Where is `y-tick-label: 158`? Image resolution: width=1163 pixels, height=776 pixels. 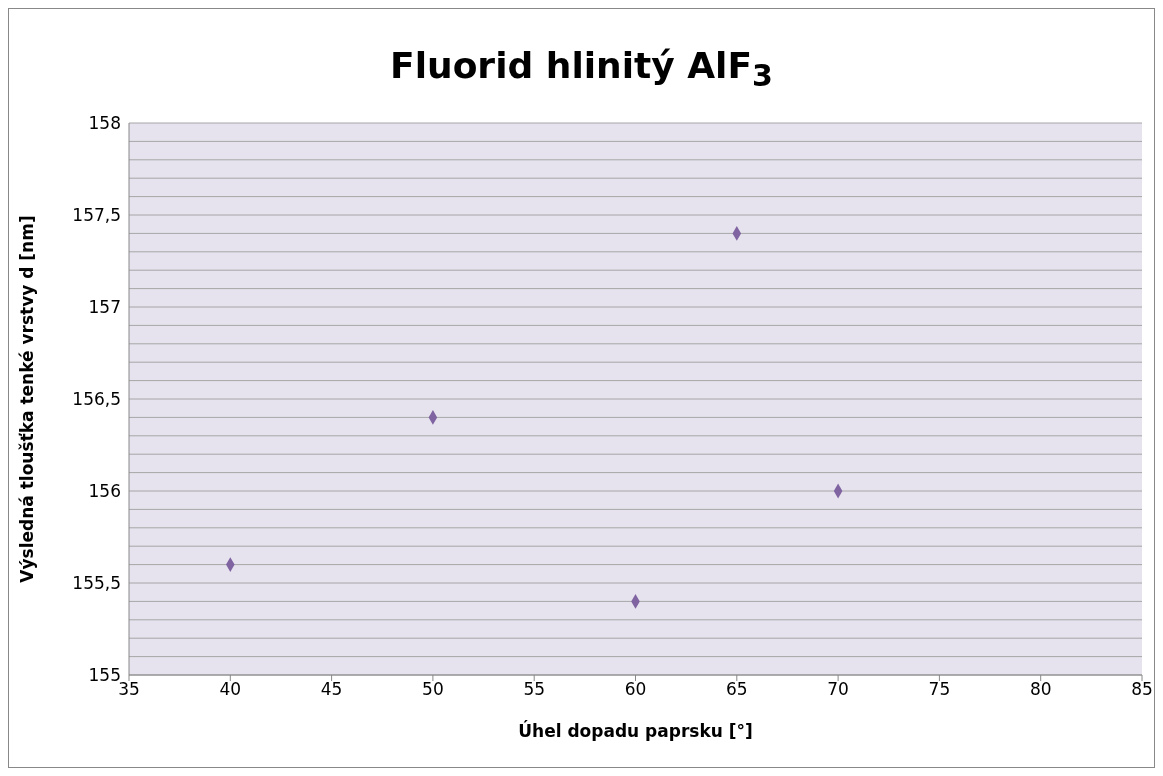
y-tick-label: 158 is located at coordinates (104, 123).